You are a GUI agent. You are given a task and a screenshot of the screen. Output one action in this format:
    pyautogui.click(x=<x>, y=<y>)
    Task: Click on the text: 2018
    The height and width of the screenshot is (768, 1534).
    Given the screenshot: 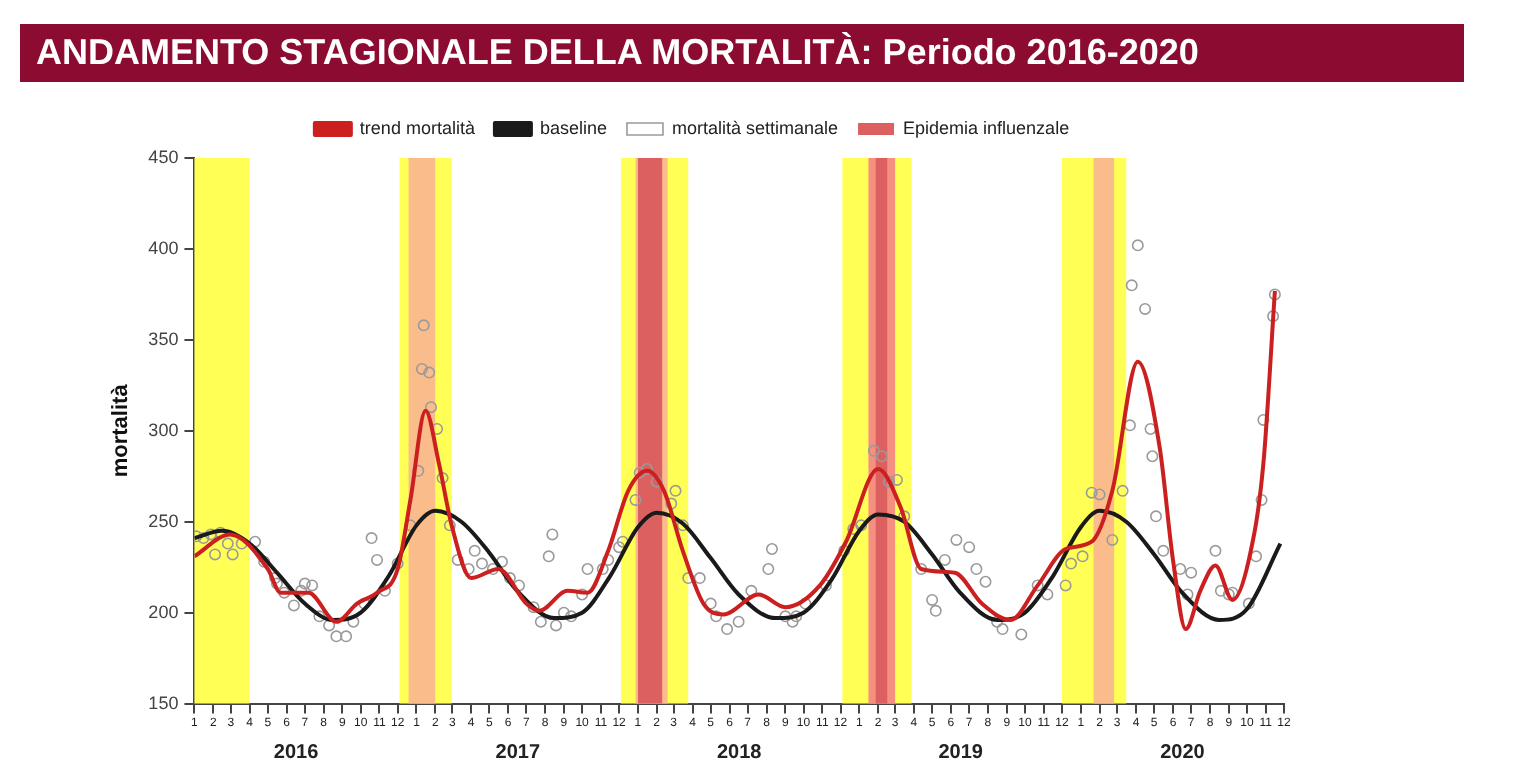 What is the action you would take?
    pyautogui.click(x=739, y=752)
    